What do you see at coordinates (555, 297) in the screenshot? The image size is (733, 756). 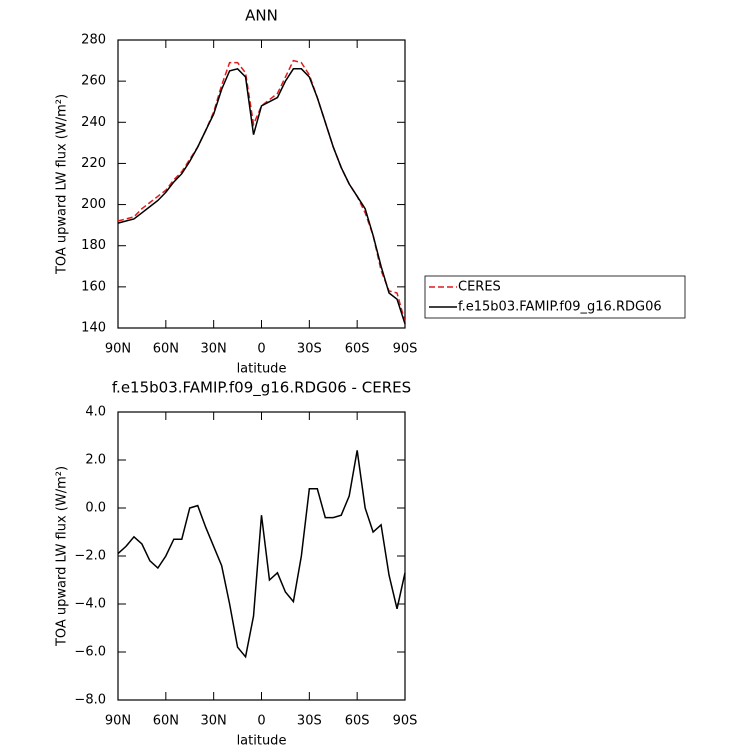 I see `legend-box` at bounding box center [555, 297].